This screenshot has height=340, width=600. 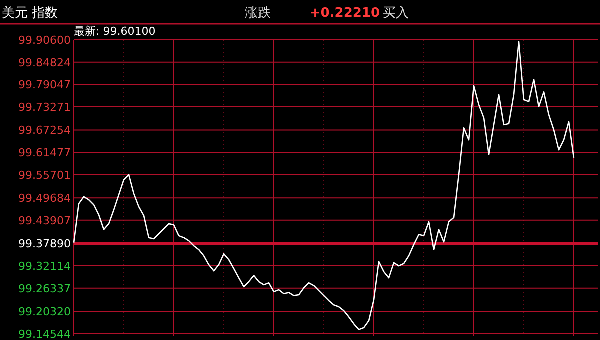 I want to click on annotation: 最新: 99.60100, so click(x=115, y=31).